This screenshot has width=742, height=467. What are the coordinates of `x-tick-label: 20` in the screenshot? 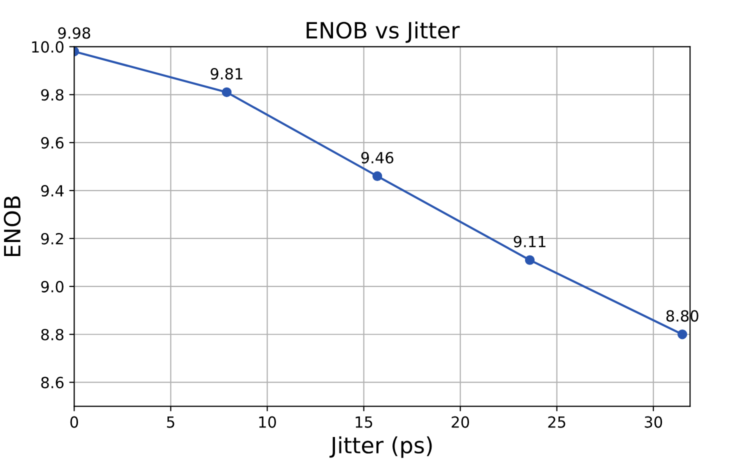 It's located at (461, 422).